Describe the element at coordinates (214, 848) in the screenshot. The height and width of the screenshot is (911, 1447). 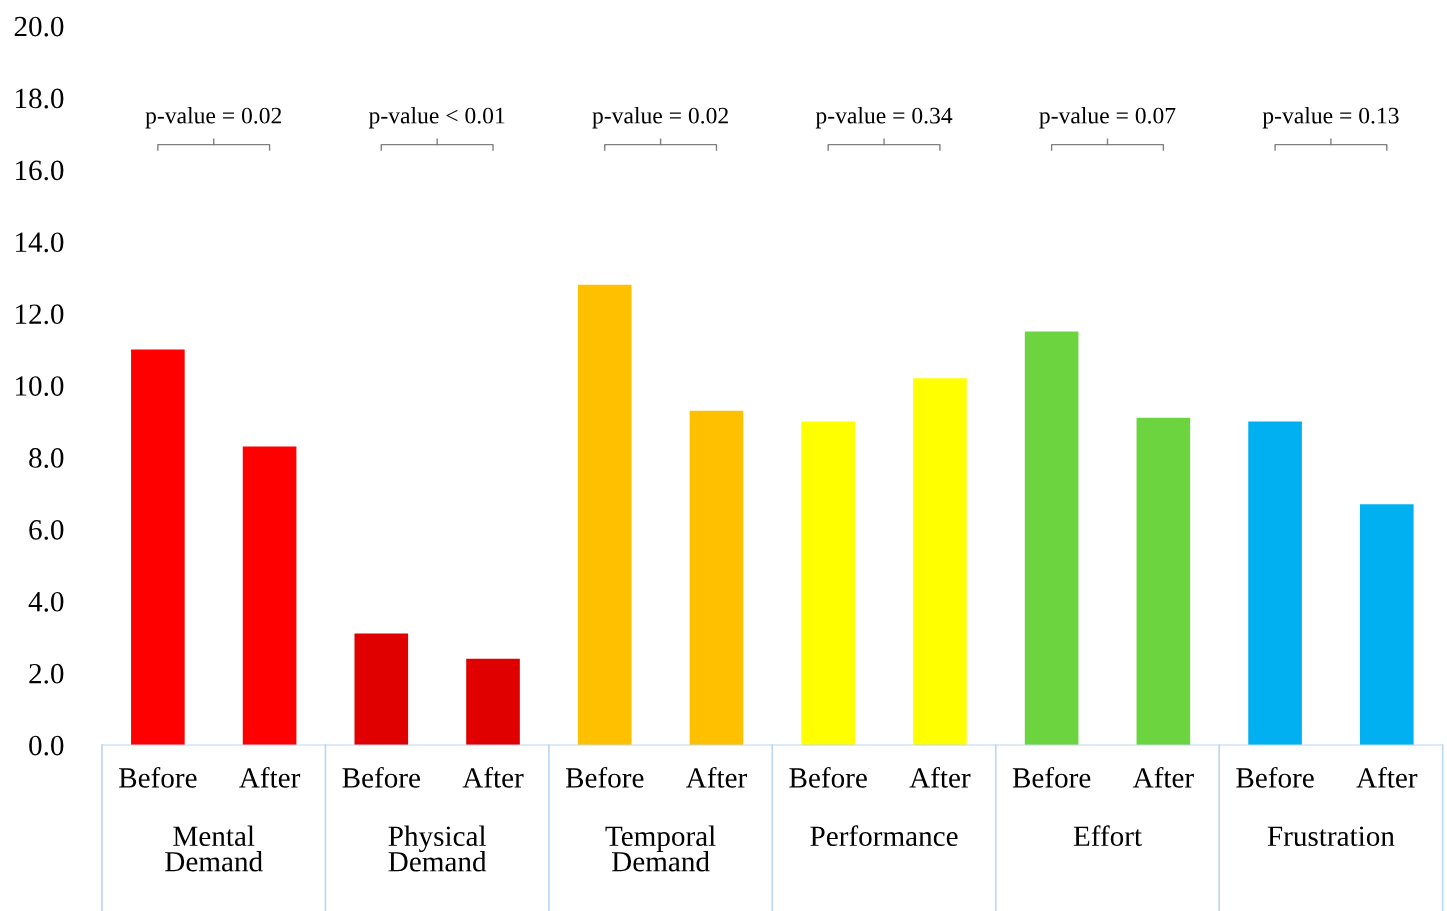
I see `text: Mental Demand` at that location.